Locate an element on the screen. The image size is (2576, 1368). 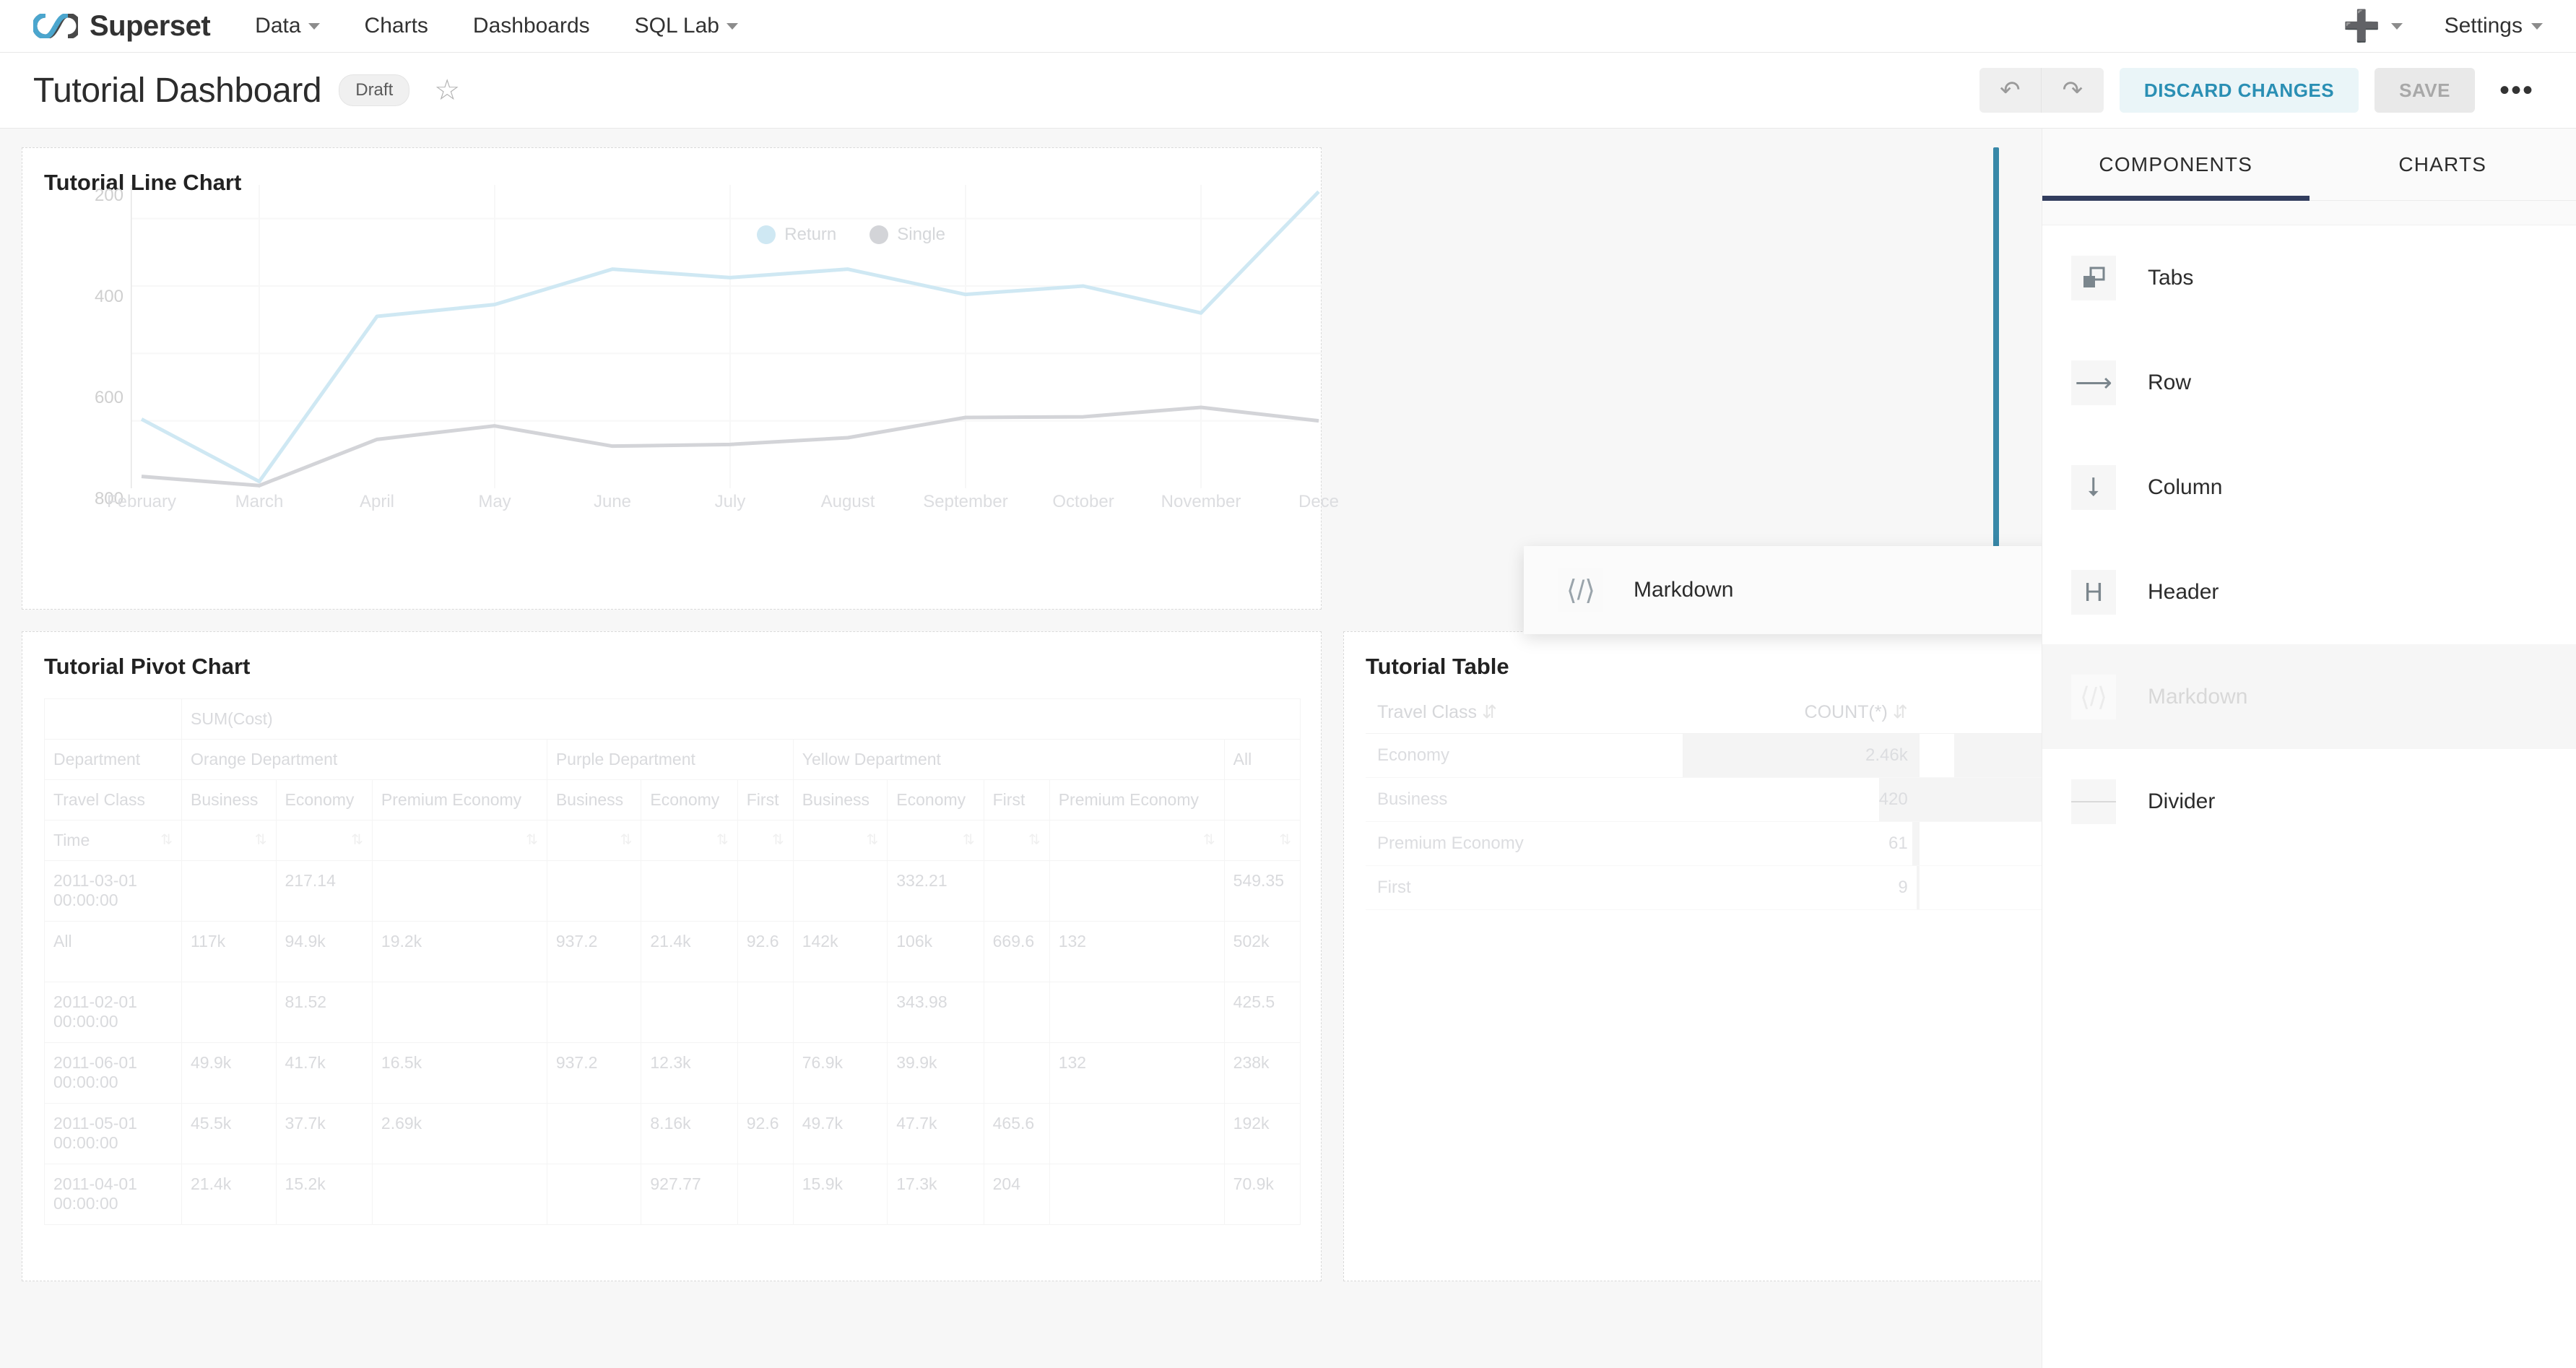
nav-item-sql-lab: SQL Lab is located at coordinates (686, 26).